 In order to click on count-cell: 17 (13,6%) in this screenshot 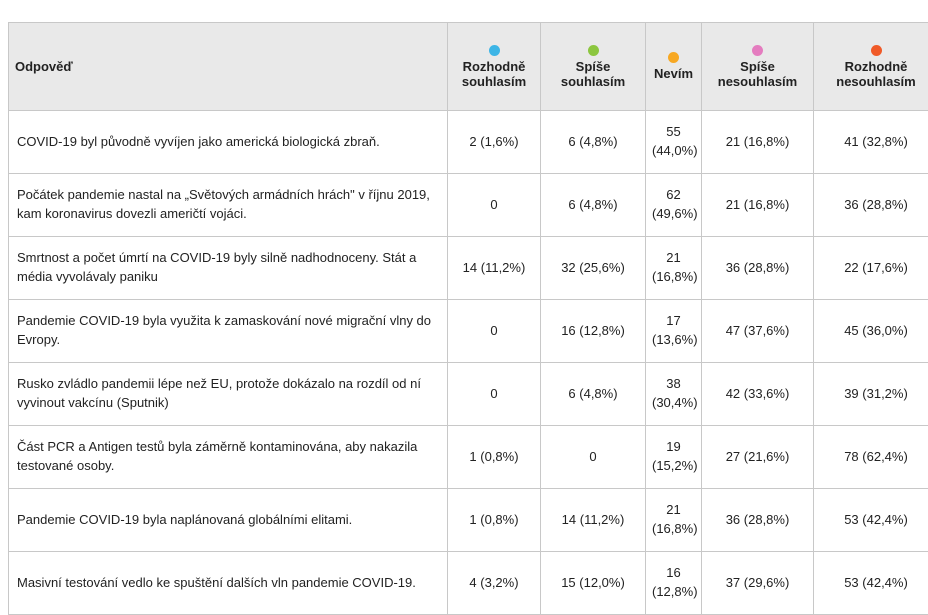, I will do `click(674, 331)`.